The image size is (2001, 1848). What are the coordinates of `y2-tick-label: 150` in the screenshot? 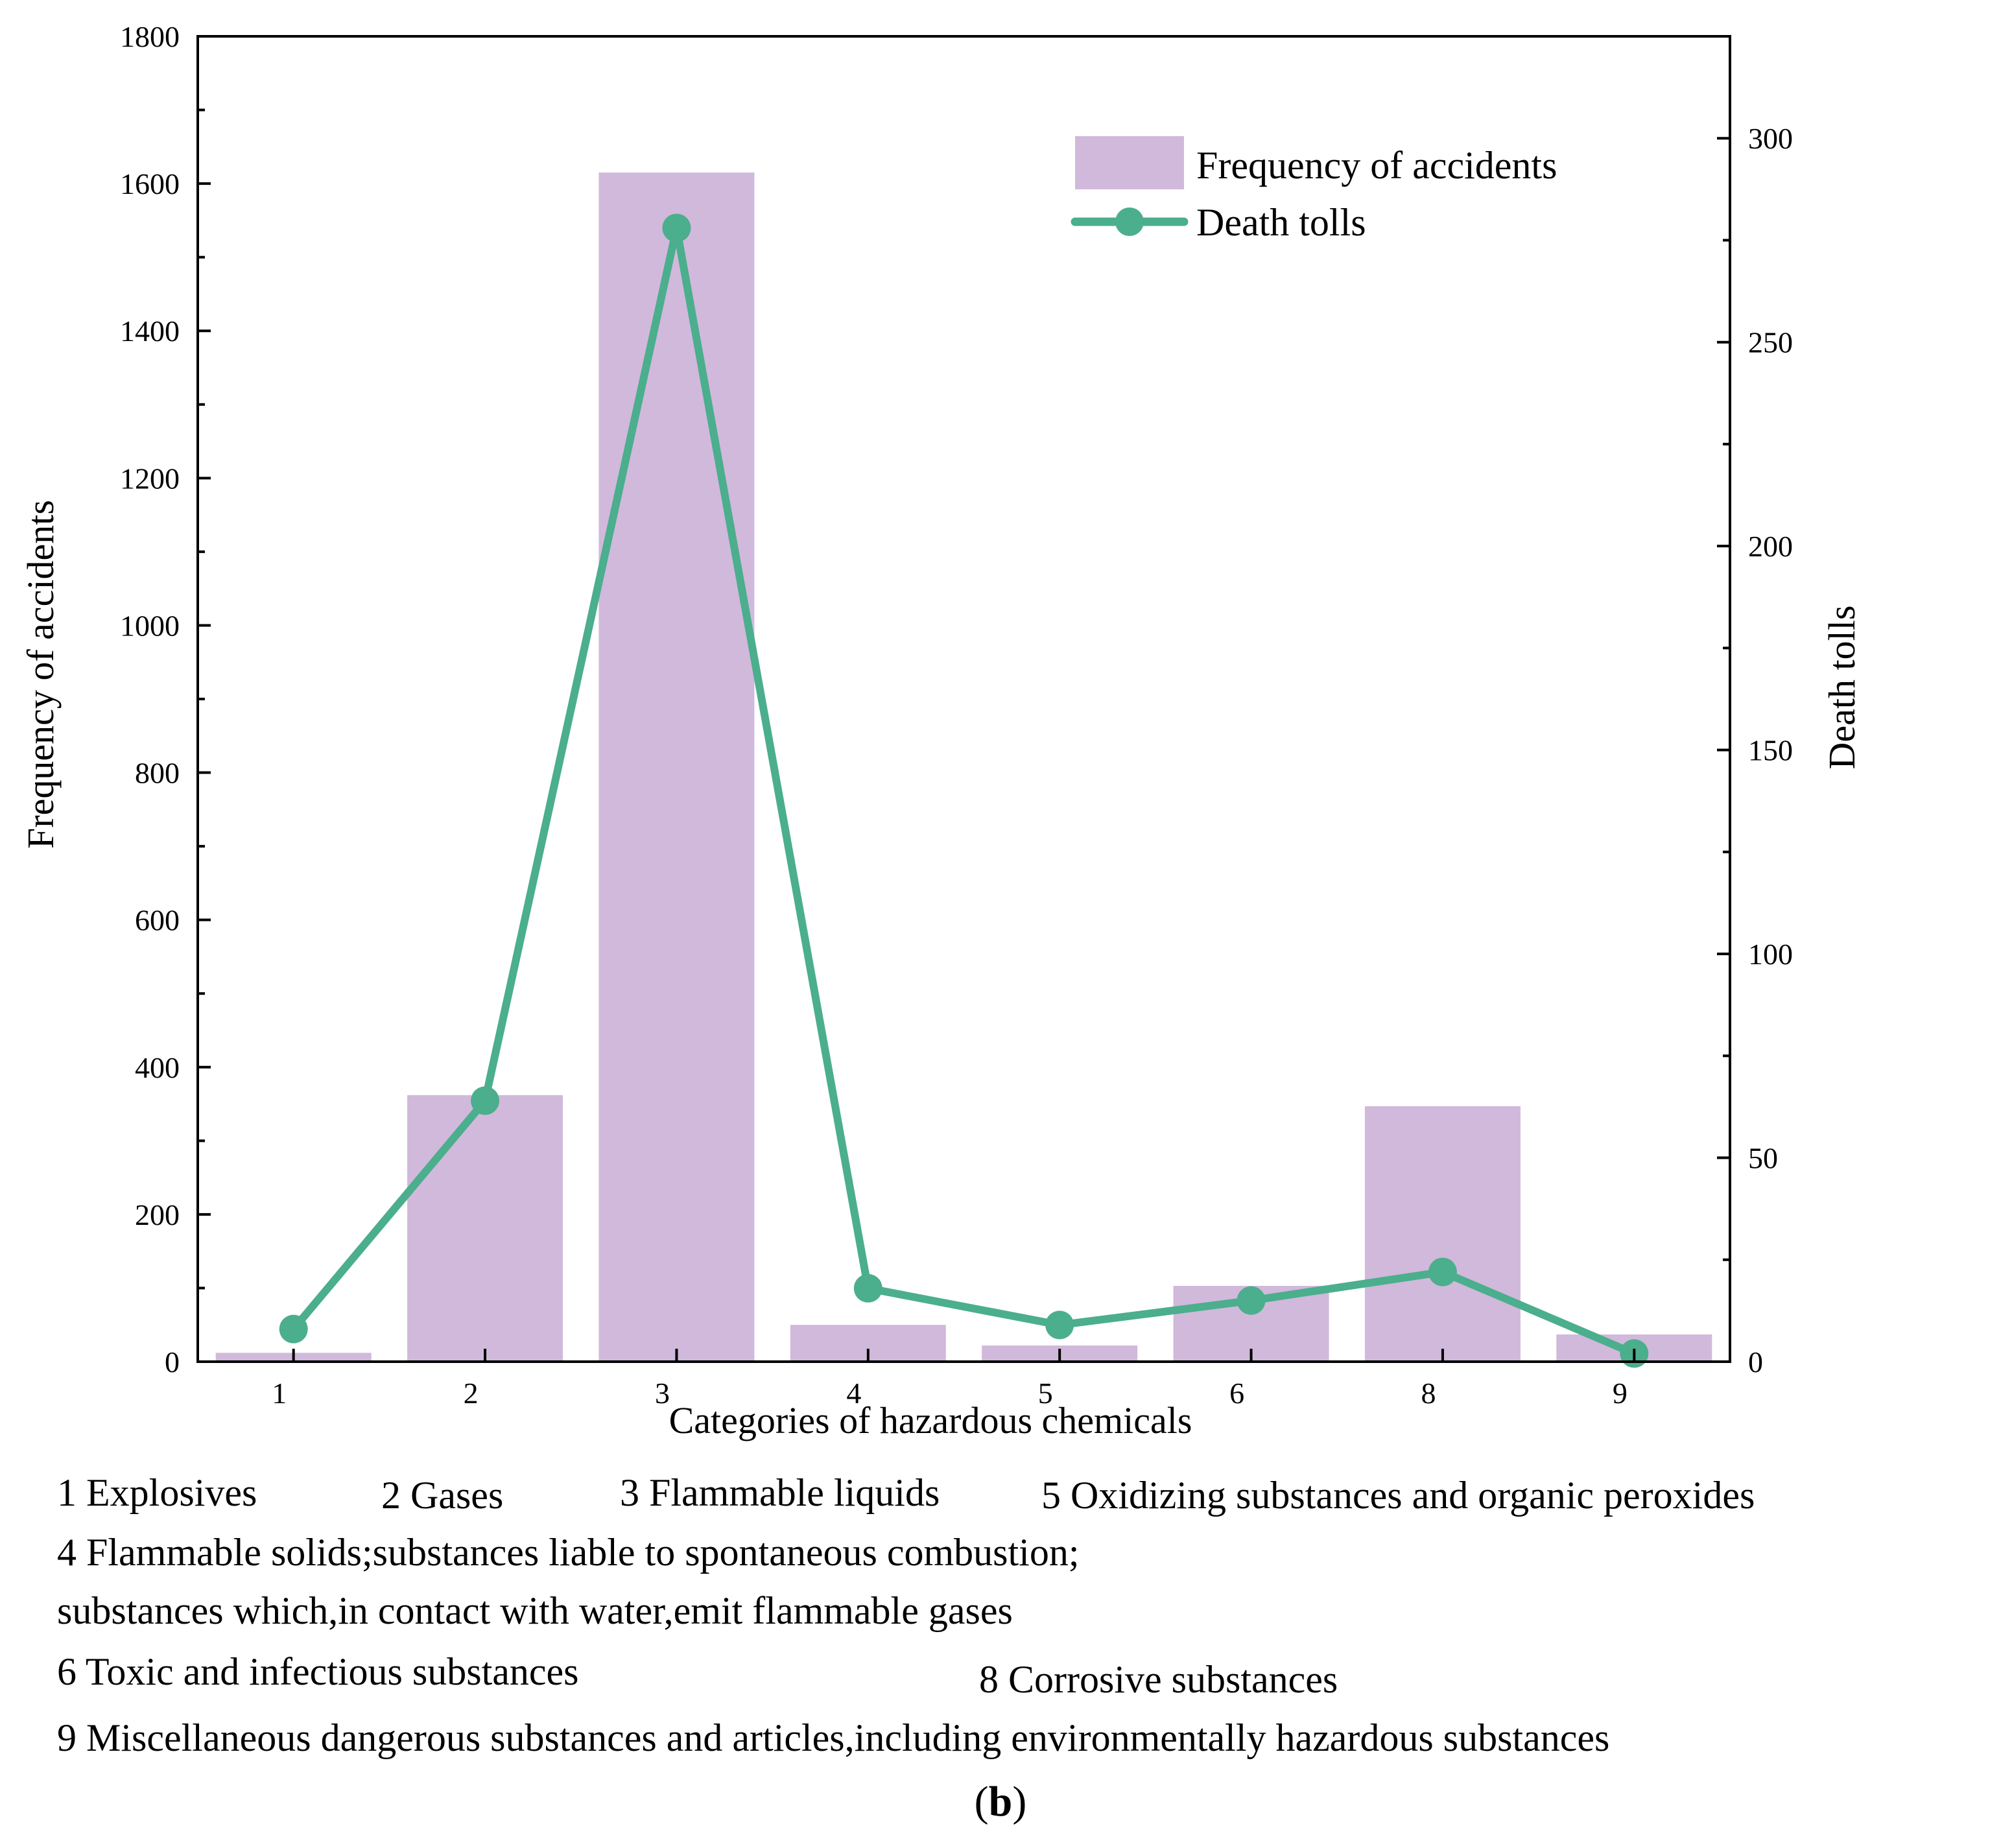 It's located at (1770, 750).